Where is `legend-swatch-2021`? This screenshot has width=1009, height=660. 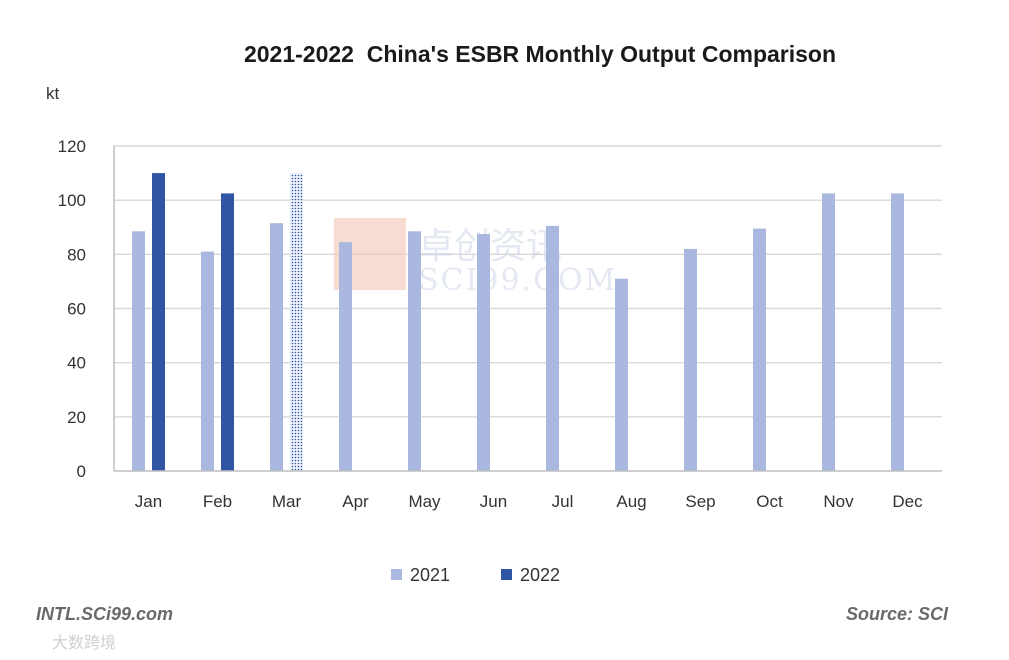 legend-swatch-2021 is located at coordinates (396, 574).